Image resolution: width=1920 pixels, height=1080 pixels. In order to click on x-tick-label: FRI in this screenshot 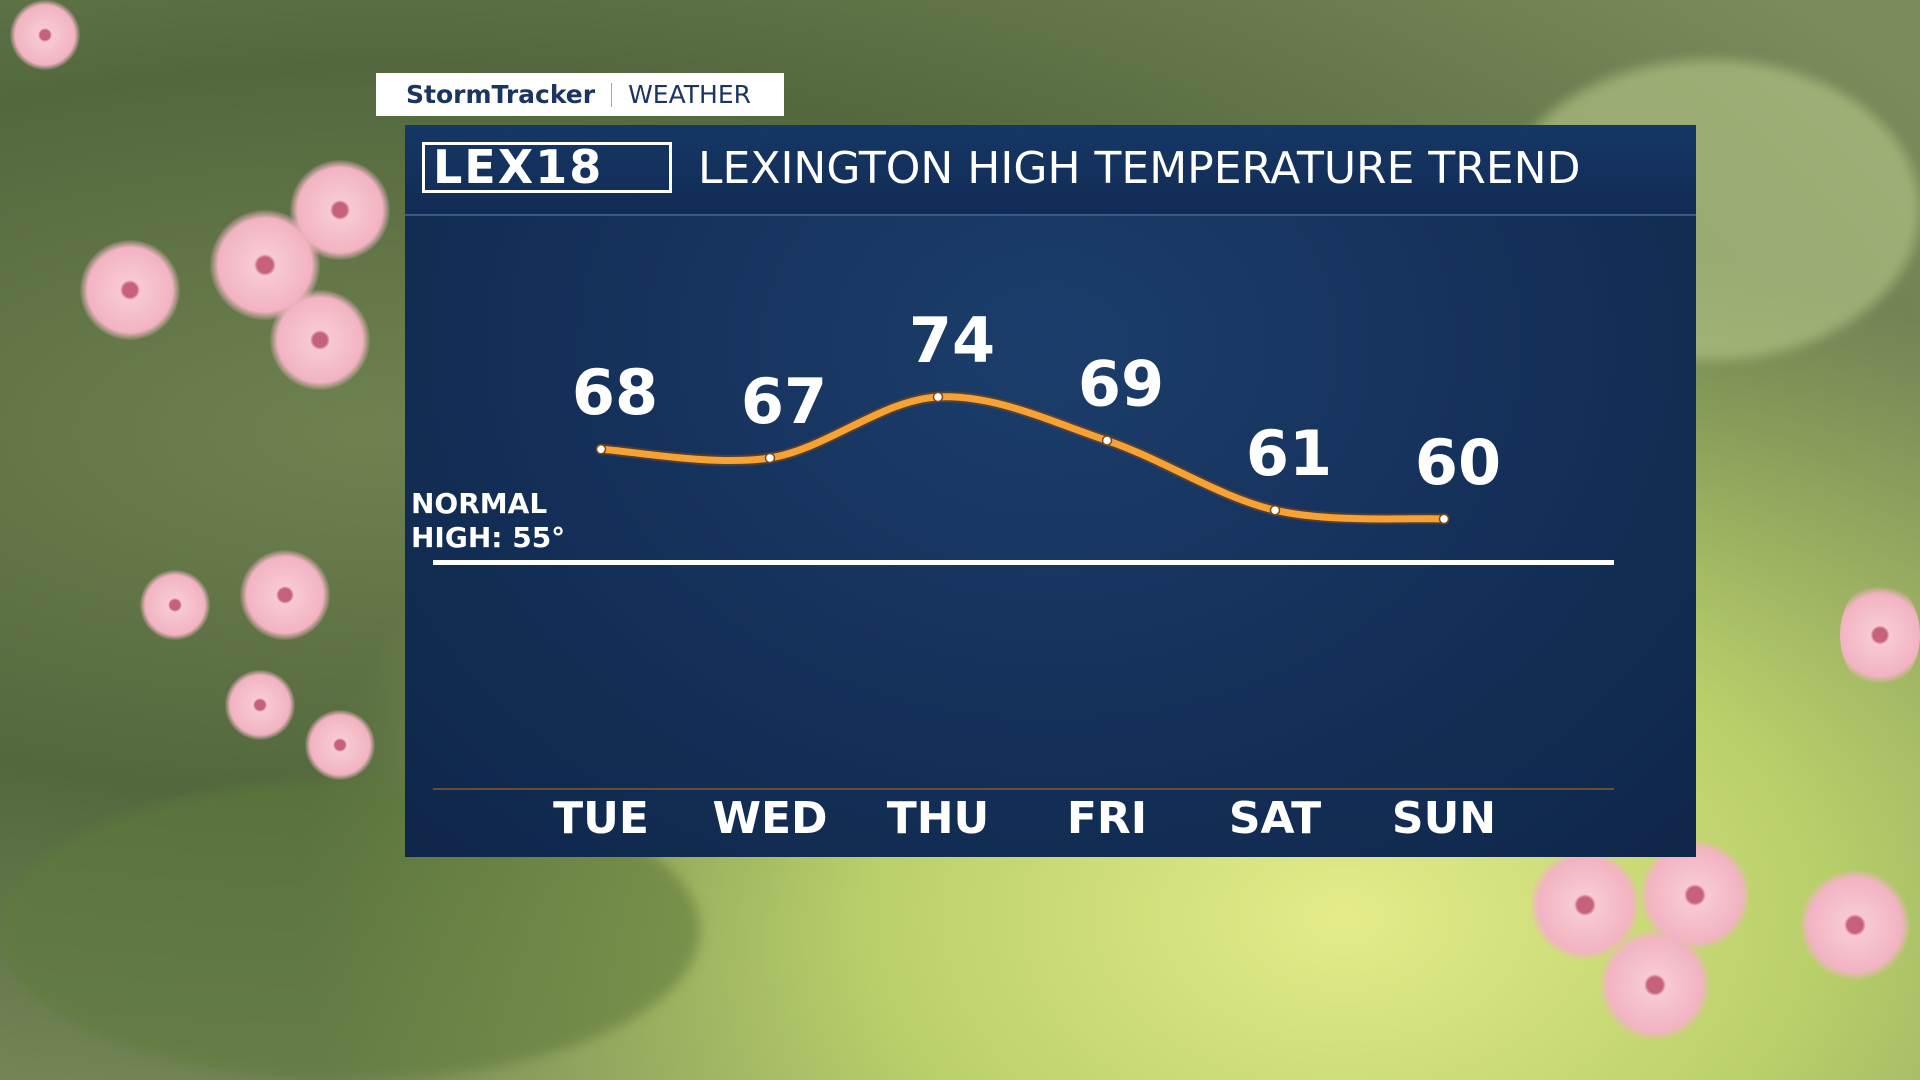, I will do `click(1107, 818)`.